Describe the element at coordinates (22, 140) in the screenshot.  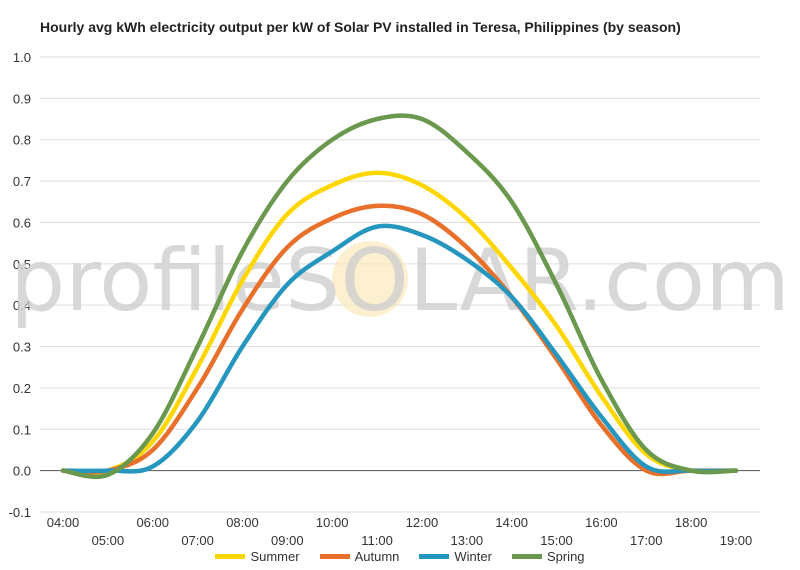
I see `y-tick-label: 0.8` at that location.